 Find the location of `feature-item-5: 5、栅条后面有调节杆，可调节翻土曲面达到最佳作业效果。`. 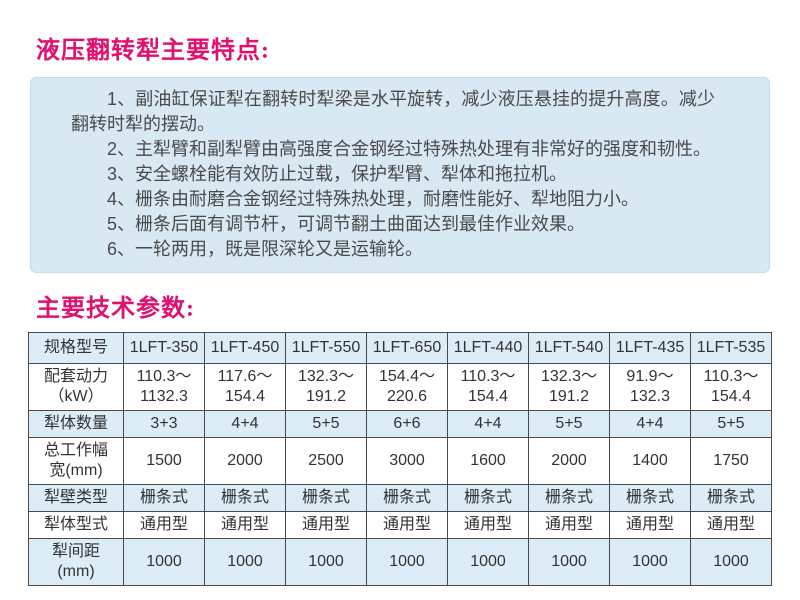

feature-item-5: 5、栅条后面有调节杆，可调节翻土曲面达到最佳作业效果。 is located at coordinates (346, 224).